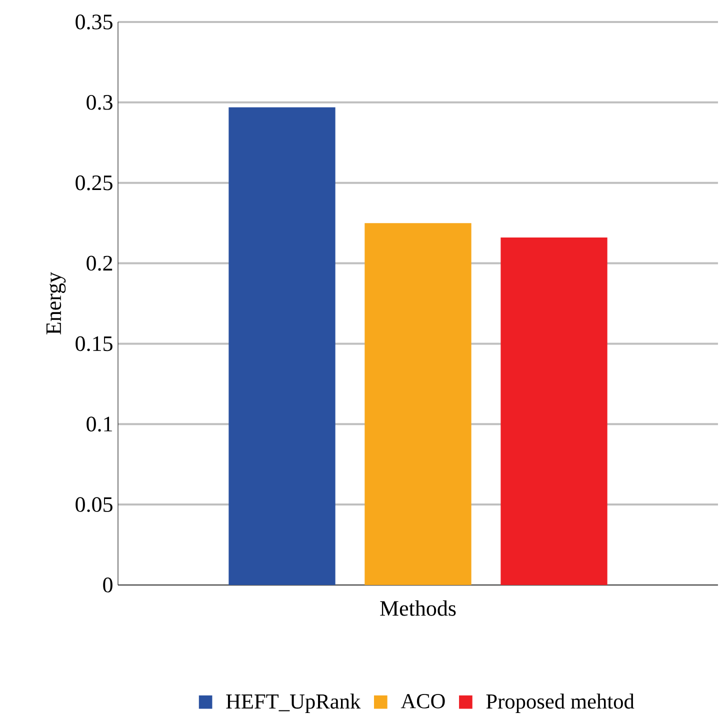 This screenshot has width=719, height=718. Describe the element at coordinates (293, 704) in the screenshot. I see `legend-label: HEFT_UpRank` at that location.